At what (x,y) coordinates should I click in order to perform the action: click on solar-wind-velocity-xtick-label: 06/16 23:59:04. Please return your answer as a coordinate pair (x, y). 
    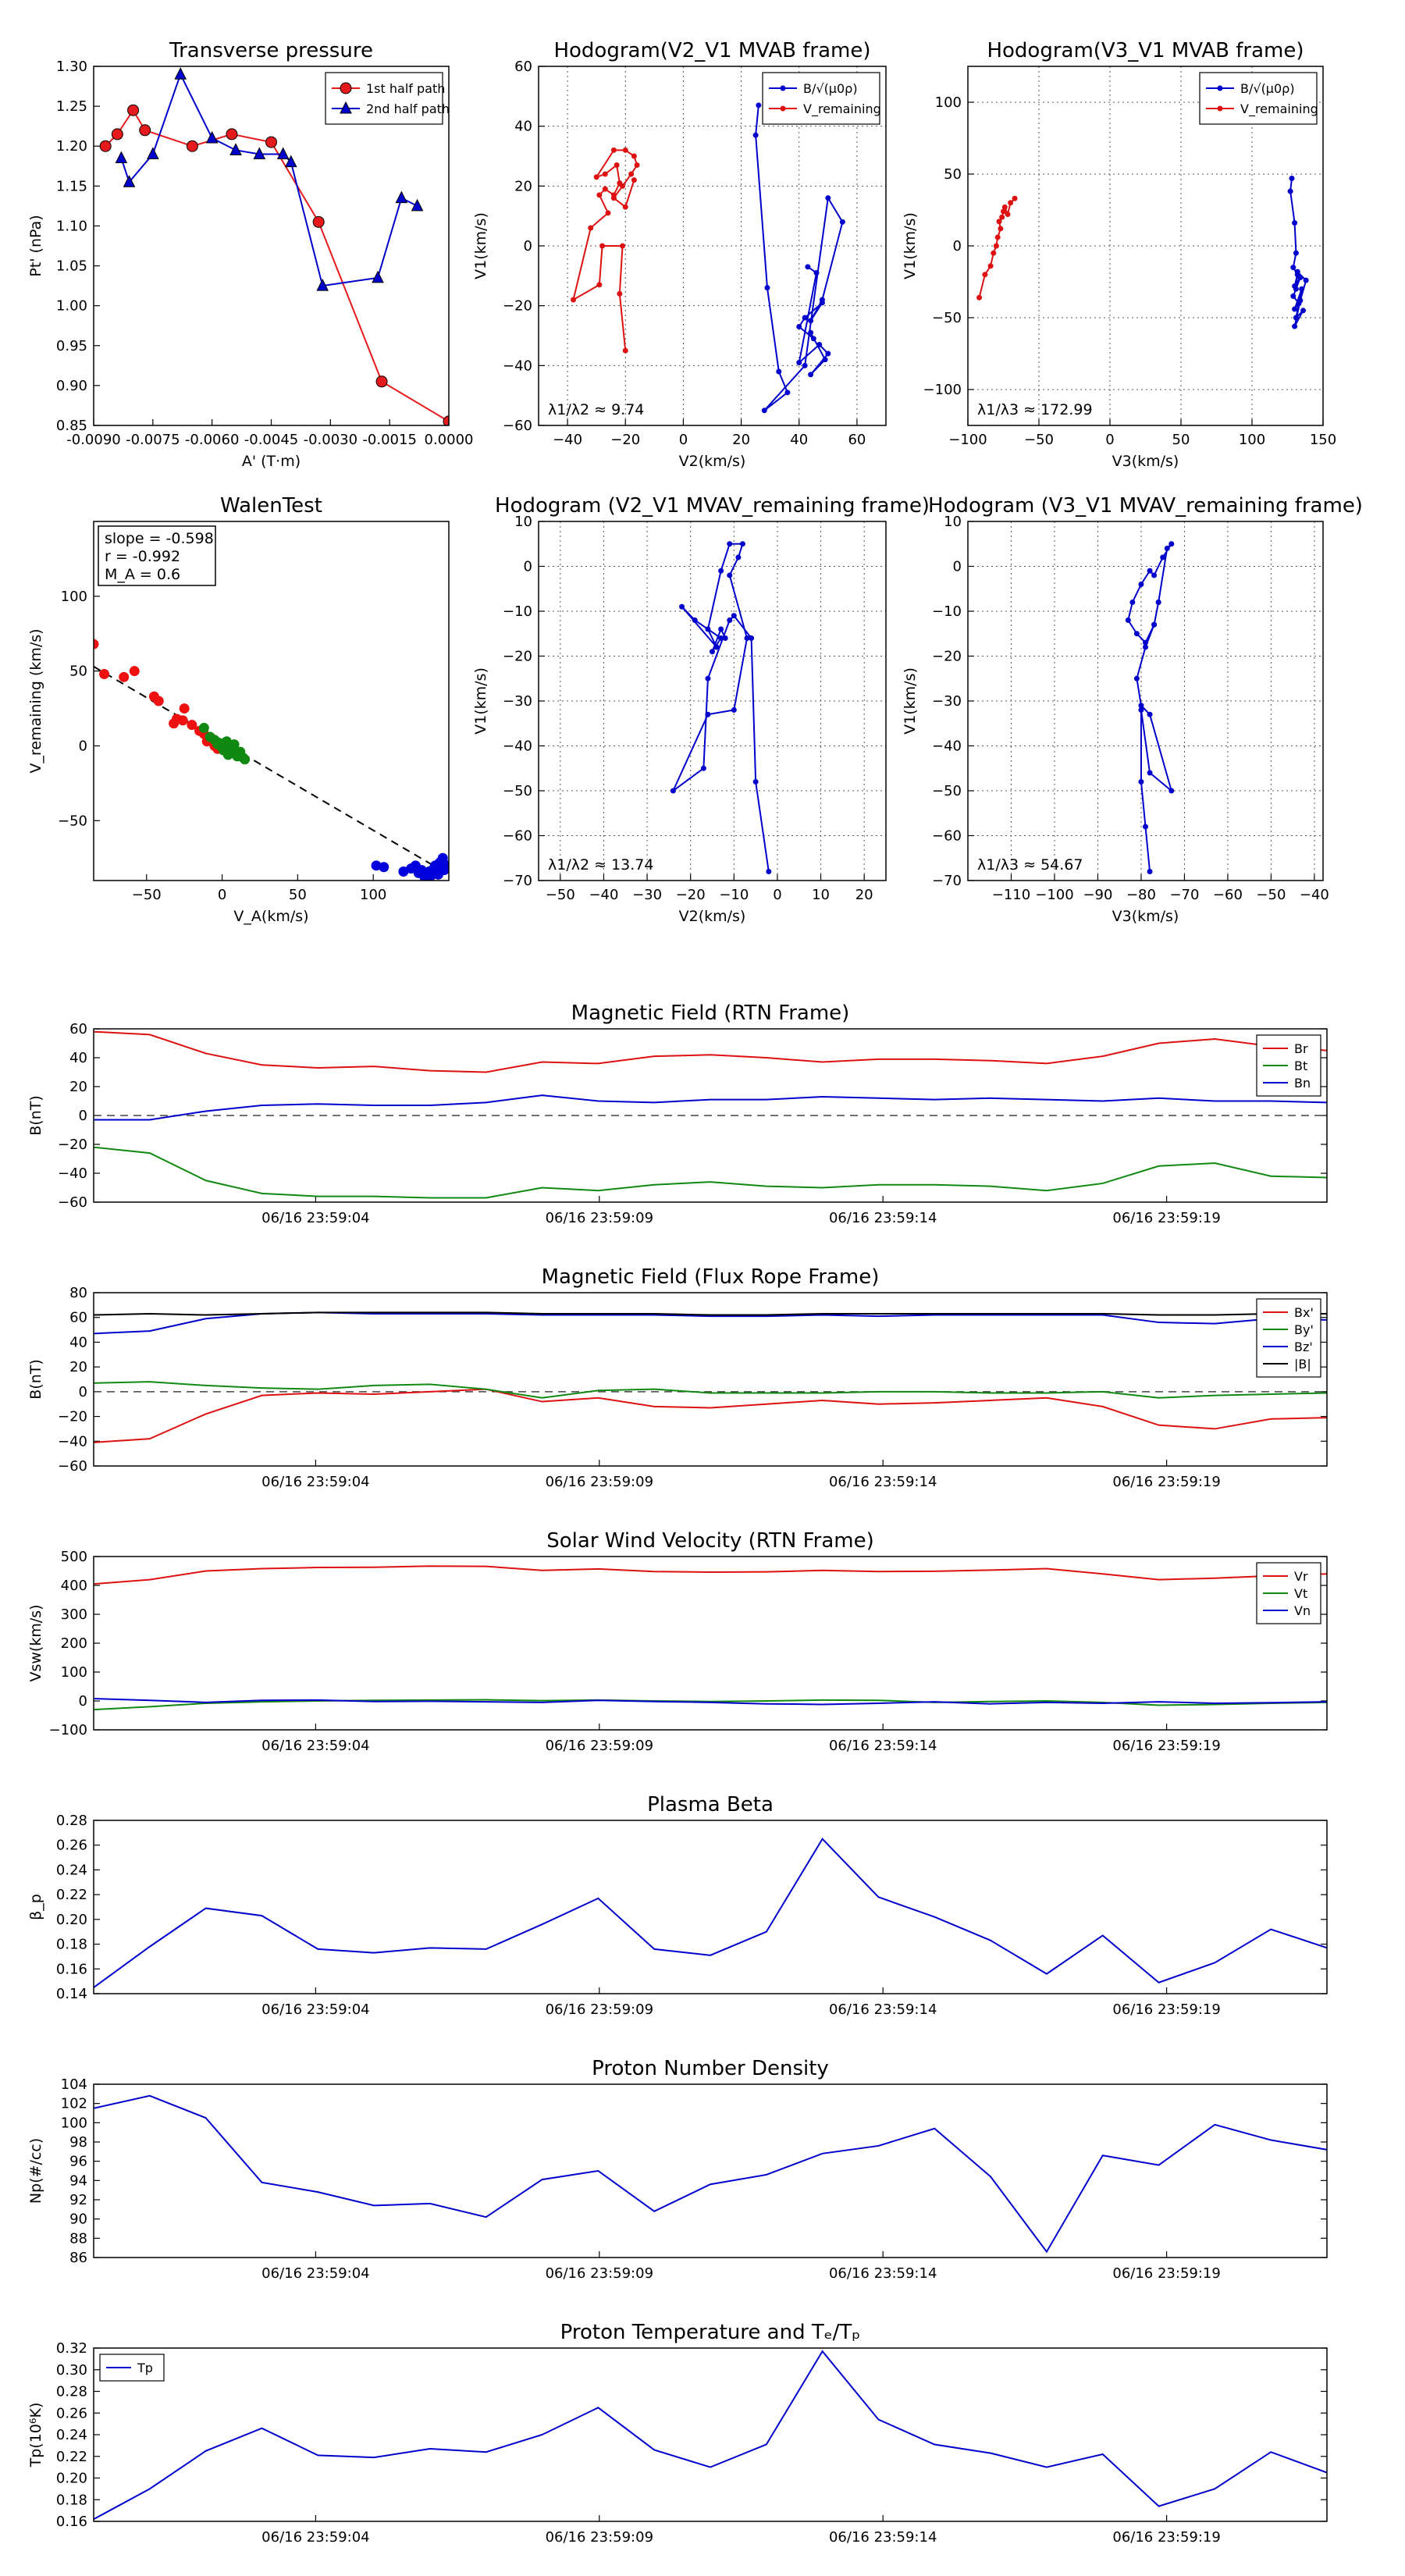
    Looking at the image, I should click on (315, 1746).